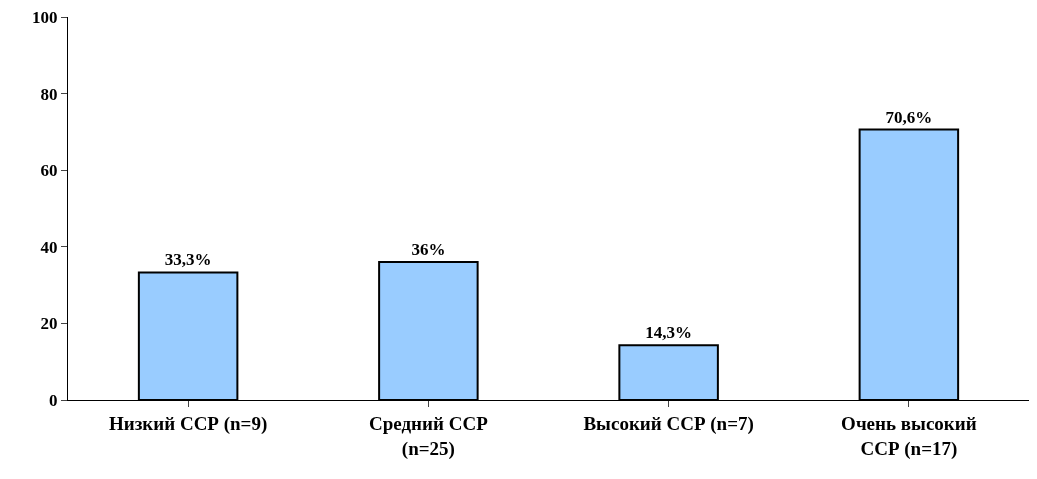 The image size is (1037, 479). I want to click on y-tick-label: 80, so click(49, 94).